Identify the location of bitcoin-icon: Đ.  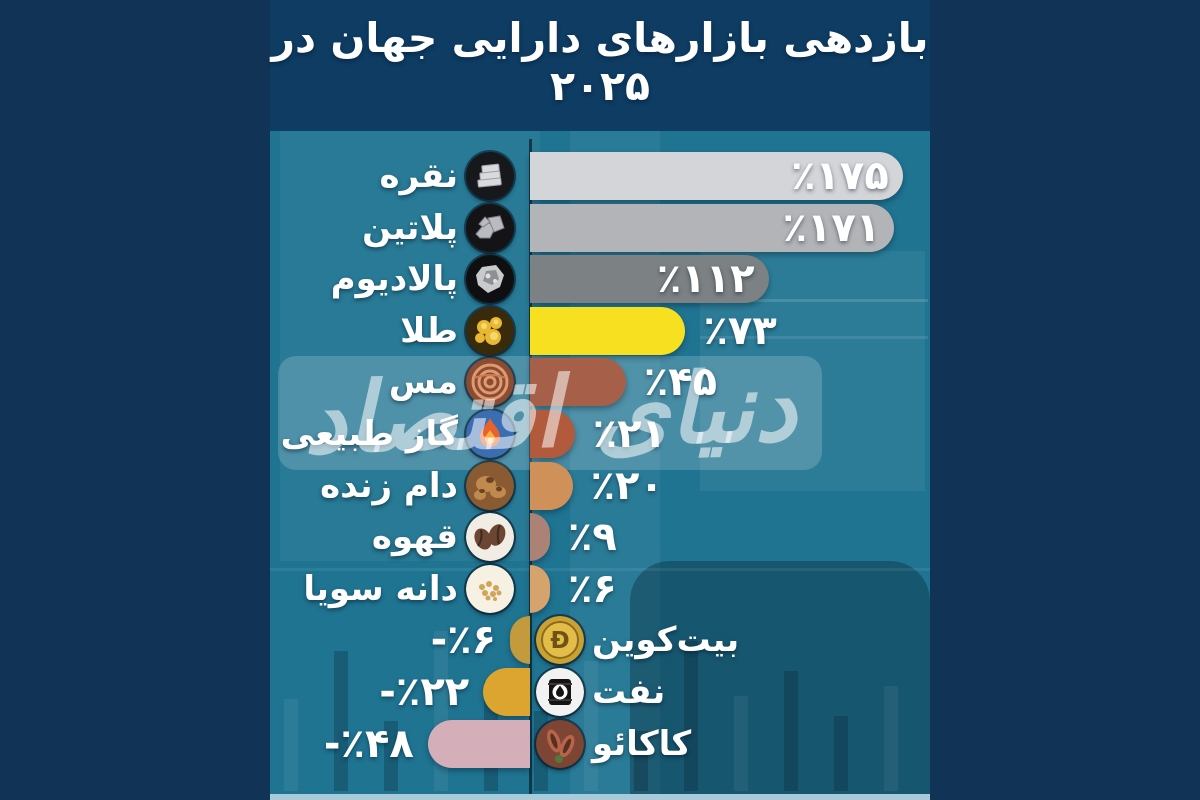
(560, 640).